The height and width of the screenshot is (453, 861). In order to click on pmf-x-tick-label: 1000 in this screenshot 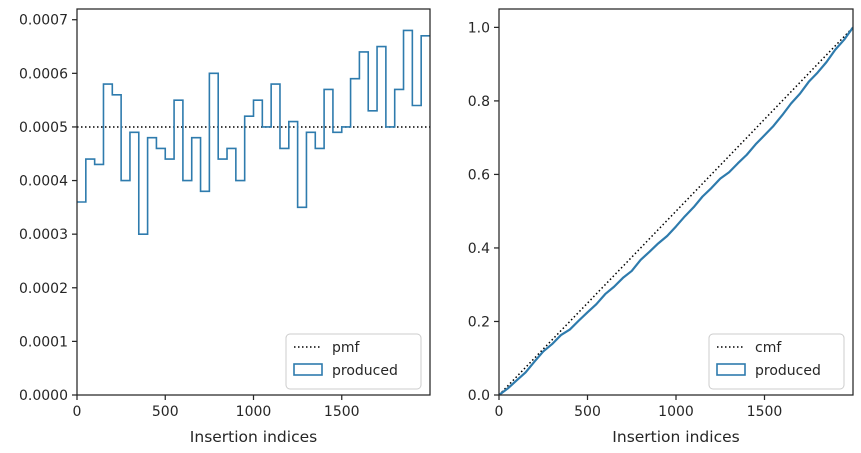, I will do `click(254, 412)`.